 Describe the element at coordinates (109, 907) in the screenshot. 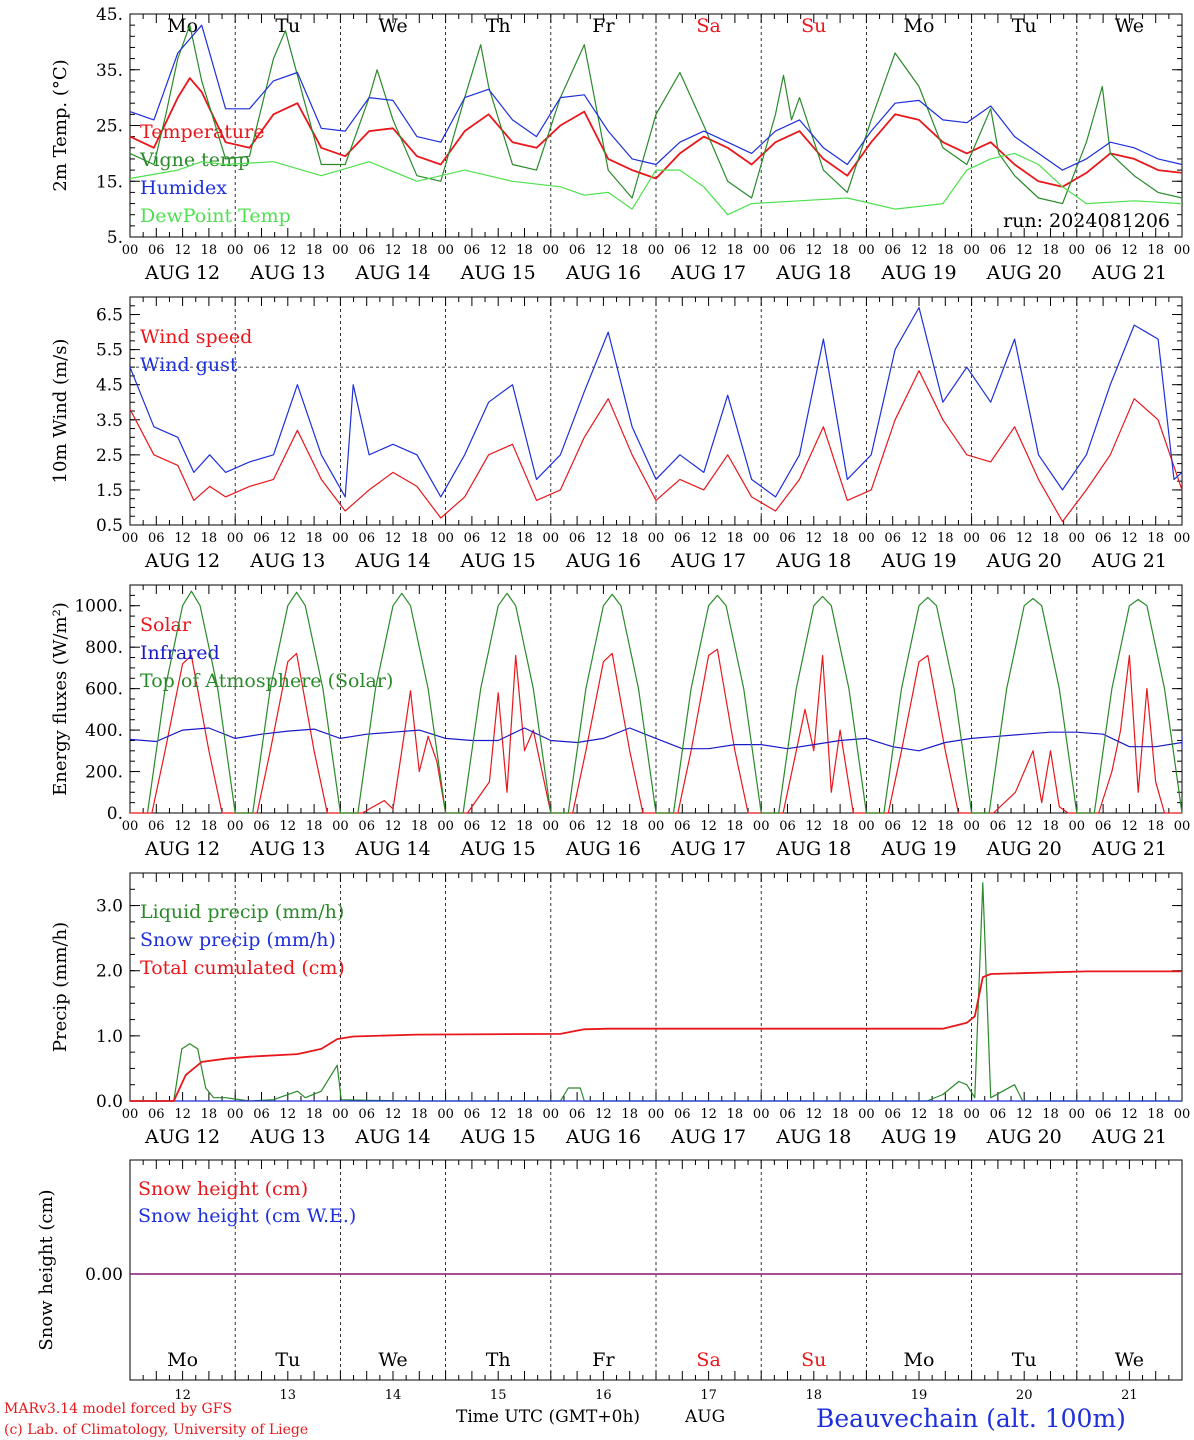

I see `y-tick-label: 3.0` at that location.